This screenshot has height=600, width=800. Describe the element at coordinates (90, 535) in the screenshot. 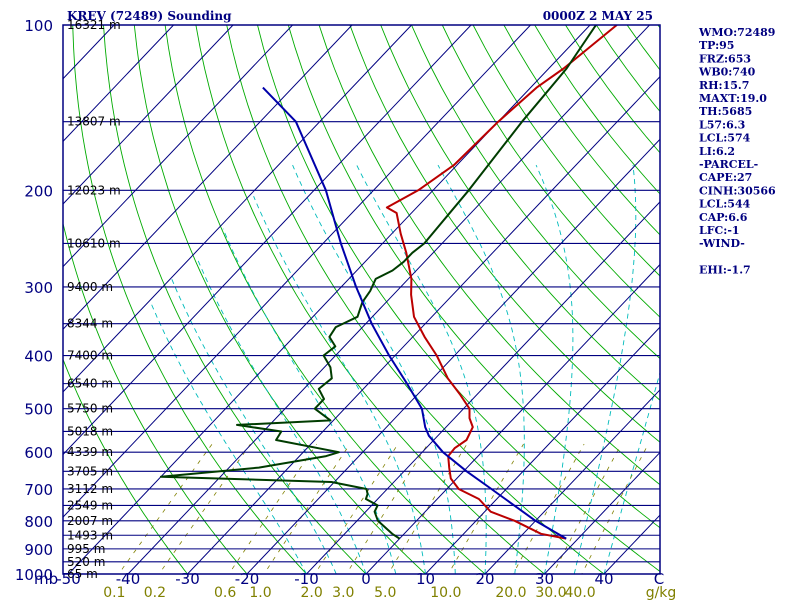

I see `height-label: 1493 m` at that location.